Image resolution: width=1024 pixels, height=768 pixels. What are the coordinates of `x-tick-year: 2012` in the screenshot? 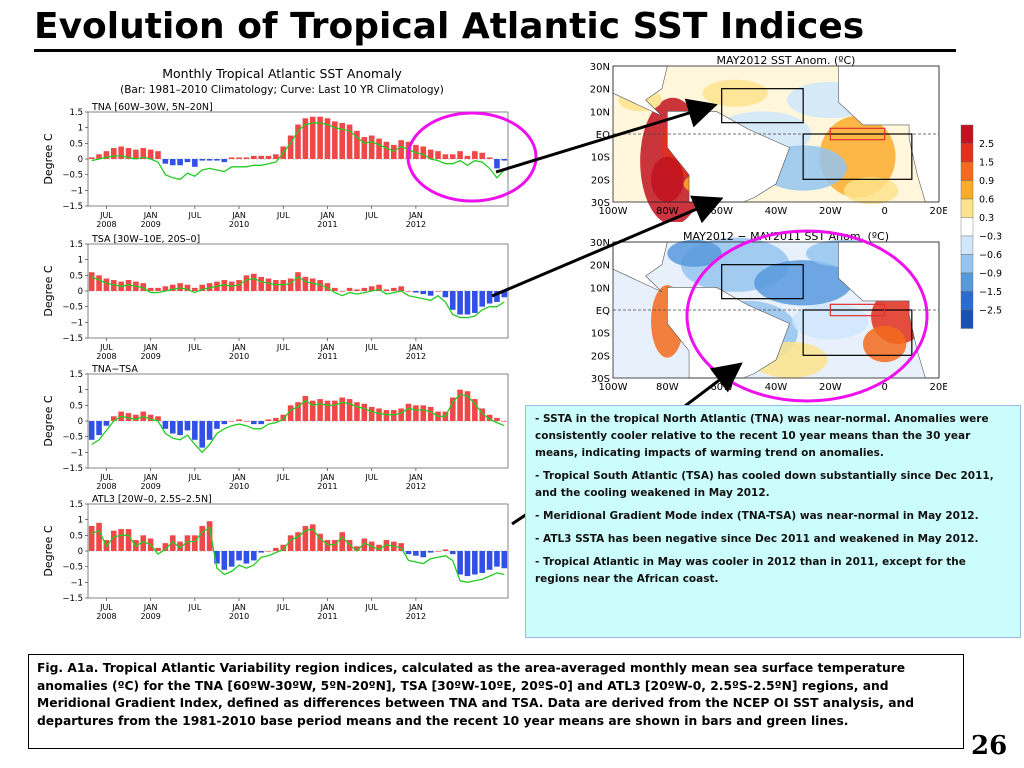 It's located at (416, 616).